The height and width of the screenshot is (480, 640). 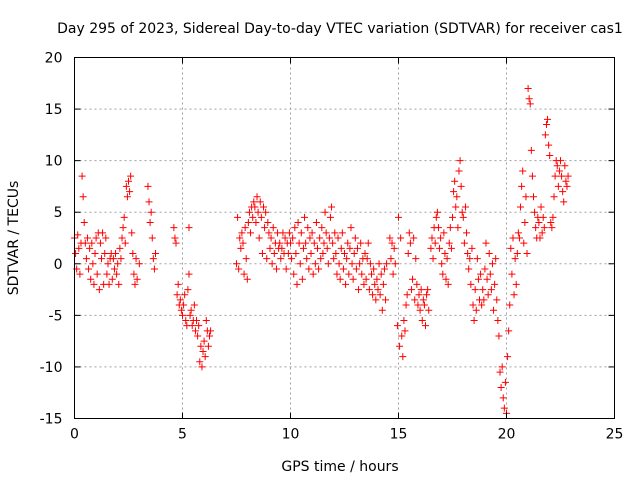 What do you see at coordinates (339, 467) in the screenshot?
I see `x-axis-label: GPS time / hours` at bounding box center [339, 467].